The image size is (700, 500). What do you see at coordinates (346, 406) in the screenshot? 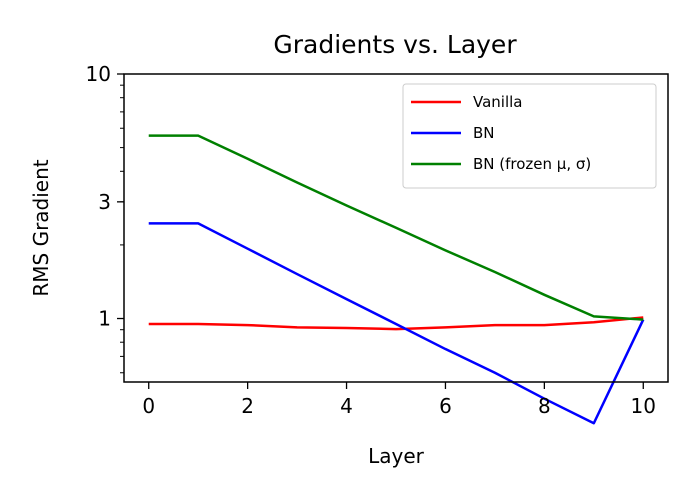
I see `x-tick-label: 4` at bounding box center [346, 406].